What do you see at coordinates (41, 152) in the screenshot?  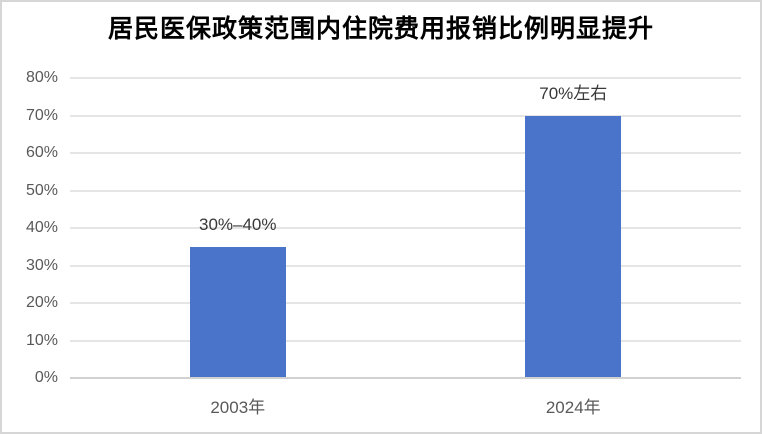 I see `y-tick-label-60%: 60%` at bounding box center [41, 152].